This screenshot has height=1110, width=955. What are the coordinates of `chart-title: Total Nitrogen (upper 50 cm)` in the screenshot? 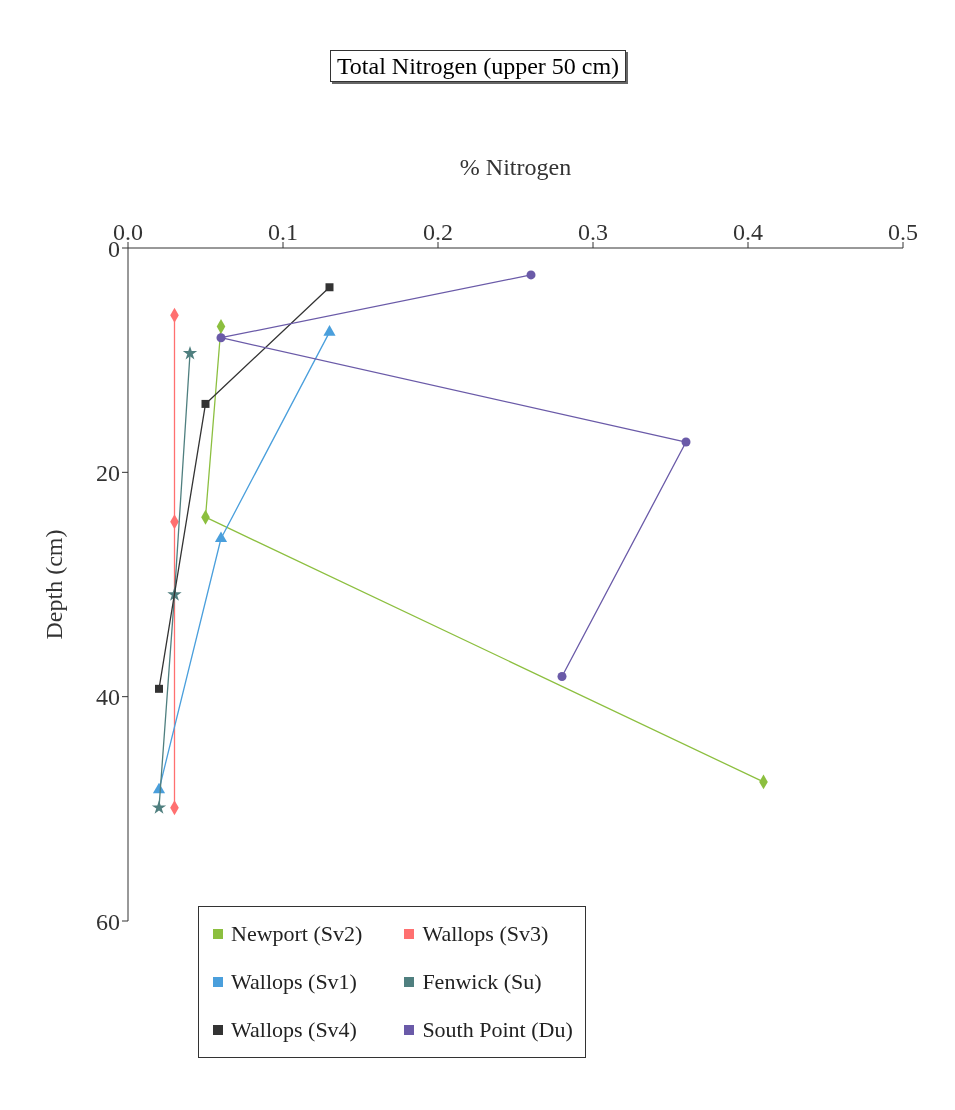 It's located at (478, 66).